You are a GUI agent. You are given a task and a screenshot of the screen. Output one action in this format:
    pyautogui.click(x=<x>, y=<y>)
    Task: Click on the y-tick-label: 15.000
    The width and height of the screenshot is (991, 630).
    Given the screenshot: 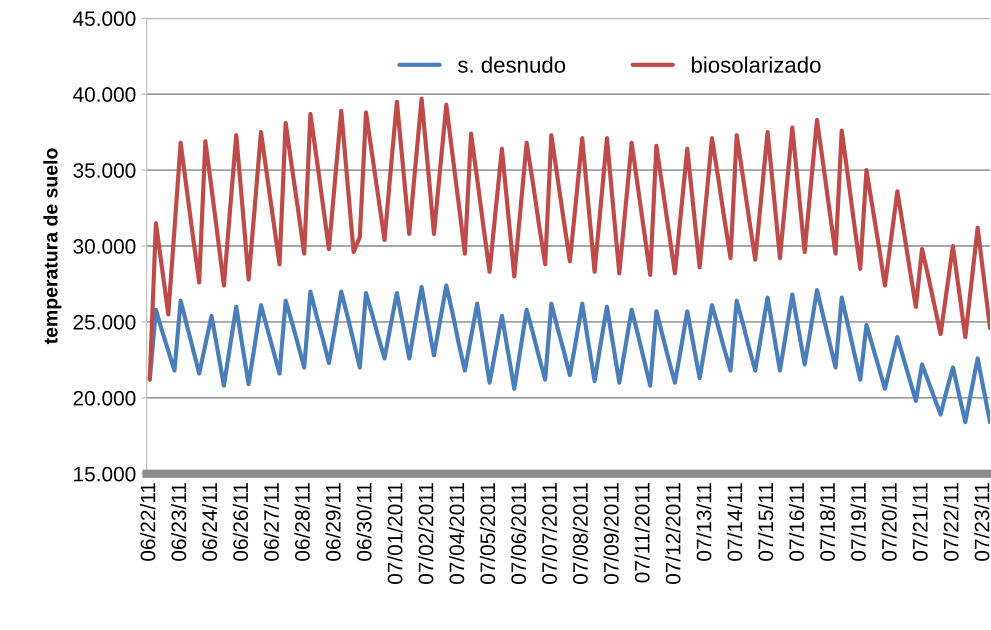 What is the action you would take?
    pyautogui.click(x=105, y=474)
    